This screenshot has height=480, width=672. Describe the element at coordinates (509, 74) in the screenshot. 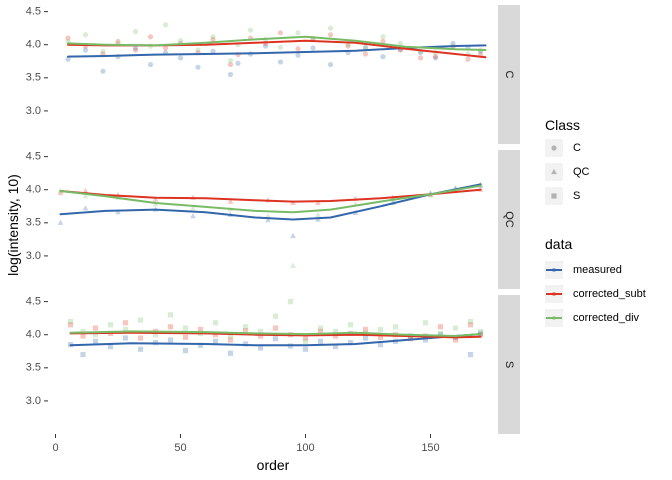

I see `facet-strip-c` at that location.